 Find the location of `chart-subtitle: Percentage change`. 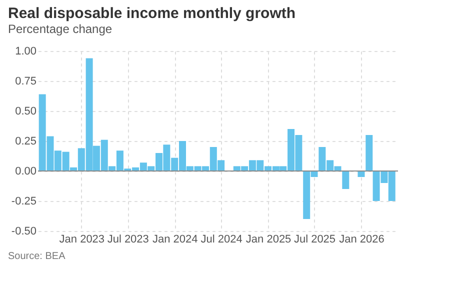

chart-subtitle: Percentage change is located at coordinates (60, 29).